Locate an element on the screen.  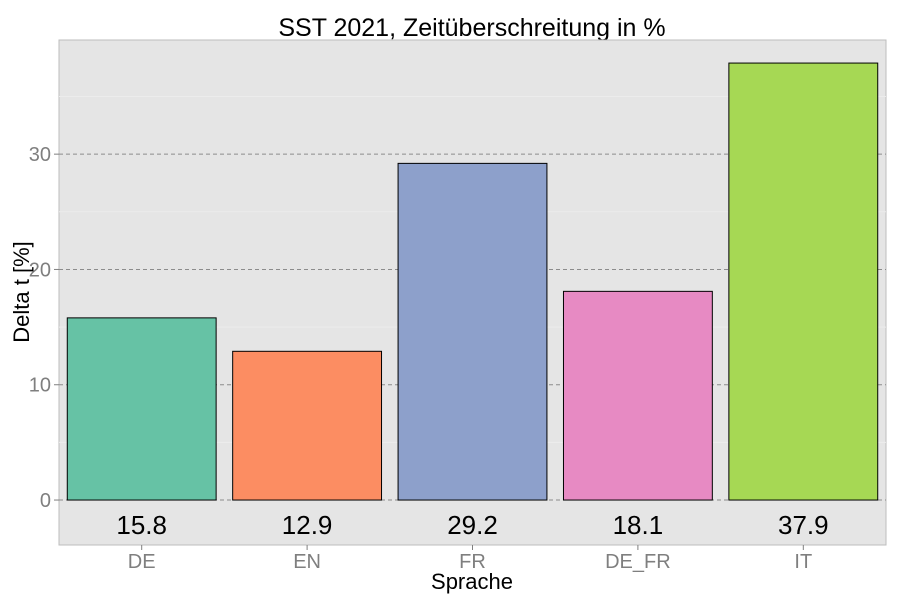
bar-de-fr is located at coordinates (637, 395).